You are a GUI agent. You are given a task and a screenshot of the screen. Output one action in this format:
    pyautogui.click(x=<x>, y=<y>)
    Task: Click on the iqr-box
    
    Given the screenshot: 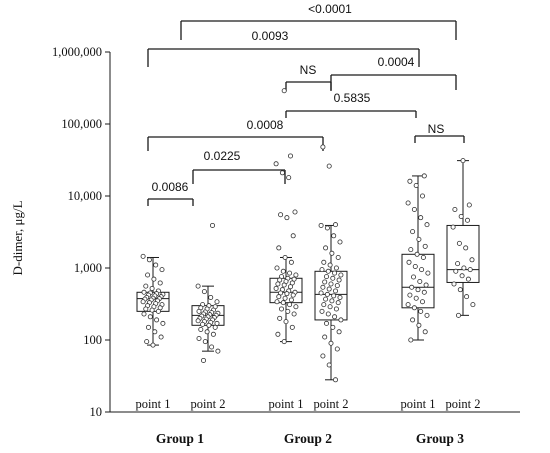 What is the action you would take?
    pyautogui.click(x=331, y=295)
    